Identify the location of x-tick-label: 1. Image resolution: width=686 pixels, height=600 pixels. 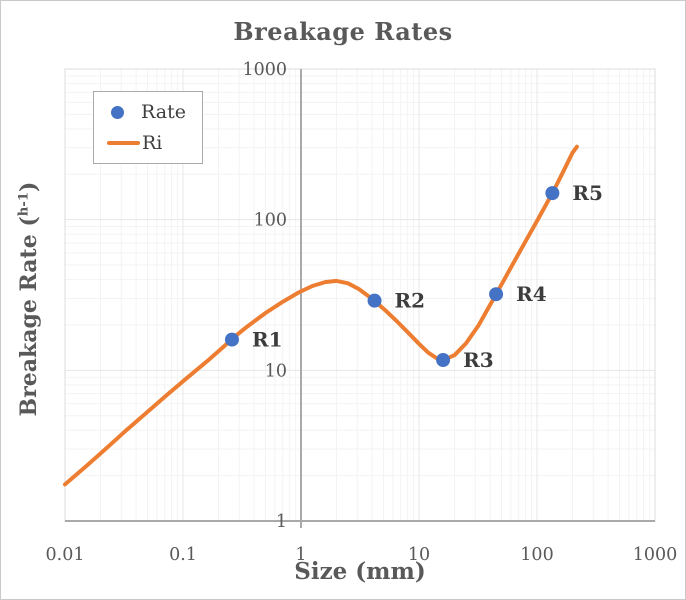
(300, 555).